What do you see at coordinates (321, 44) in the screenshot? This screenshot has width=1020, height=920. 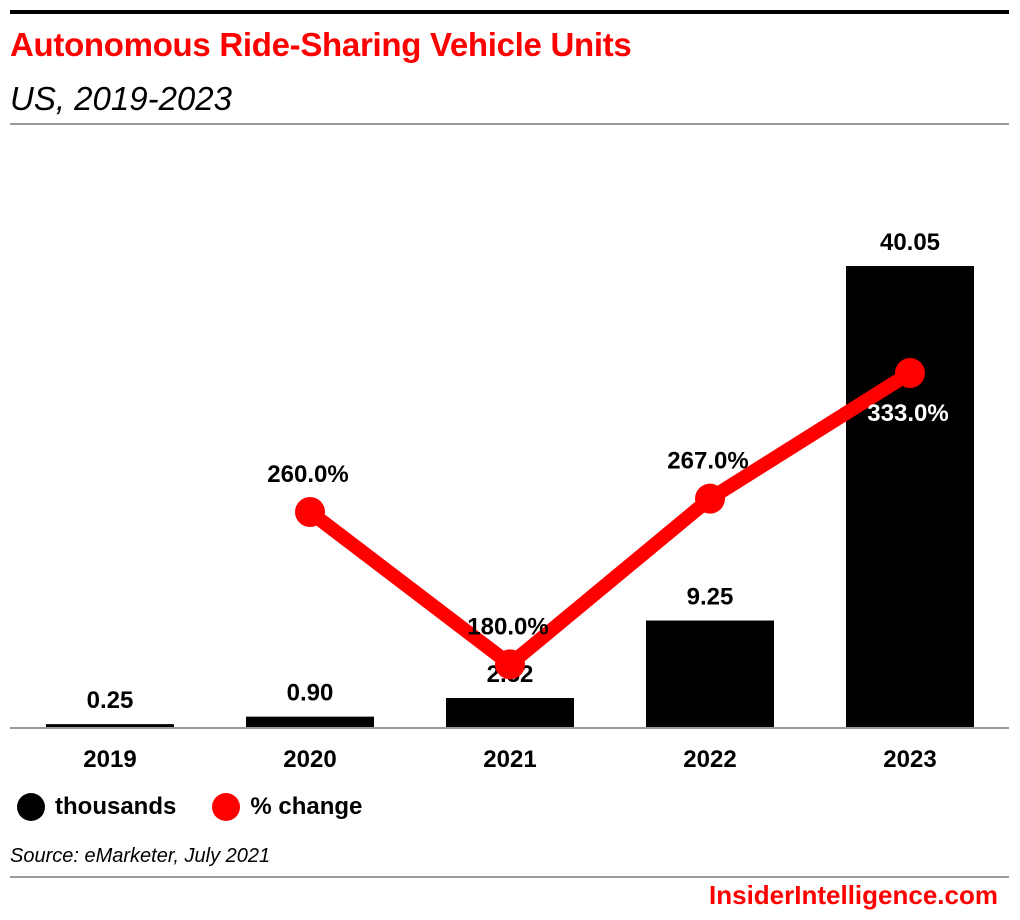 I see `chart-title: Autonomous Ride-Sharing Vehicle Units` at bounding box center [321, 44].